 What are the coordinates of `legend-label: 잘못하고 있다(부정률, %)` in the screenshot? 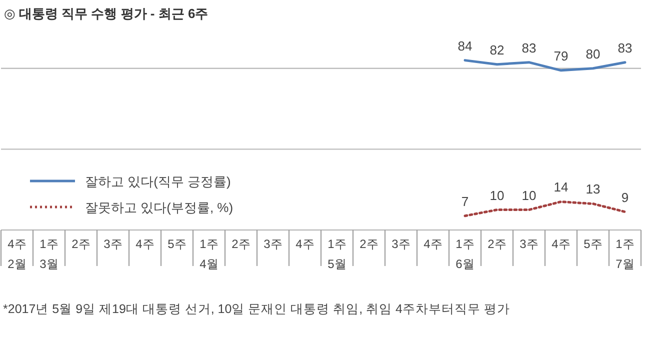 It's located at (159, 207).